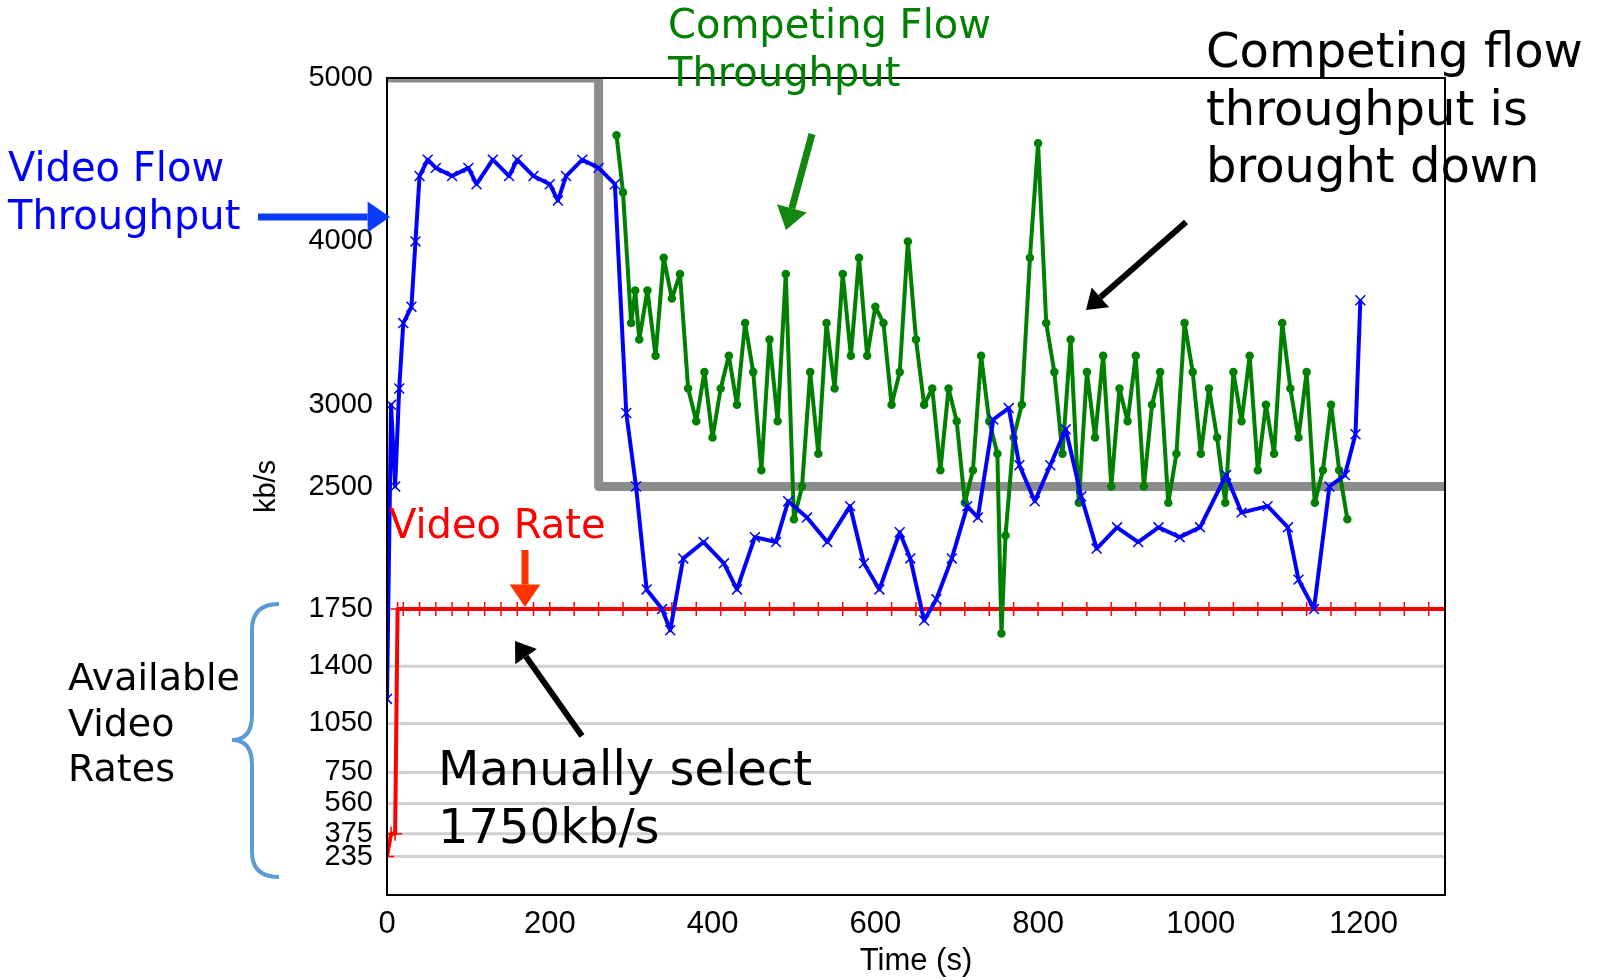 The width and height of the screenshot is (1621, 980). What do you see at coordinates (1364, 923) in the screenshot?
I see `x-tick-label: 1200` at bounding box center [1364, 923].